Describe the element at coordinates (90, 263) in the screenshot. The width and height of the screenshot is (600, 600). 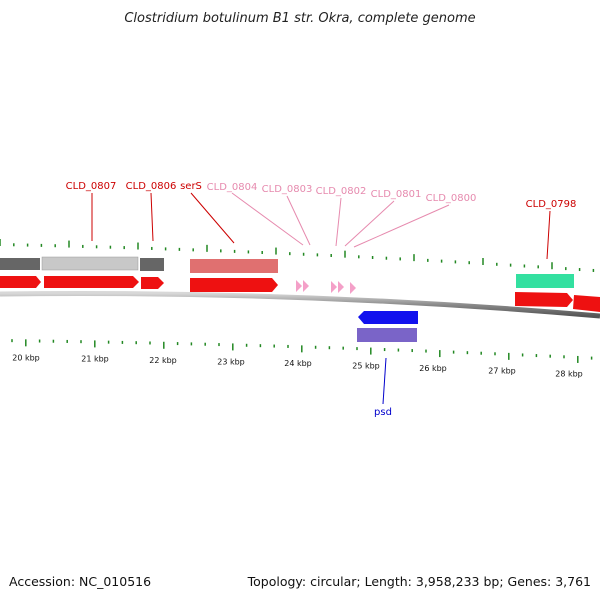
I see `feature-rrna-light` at that location.